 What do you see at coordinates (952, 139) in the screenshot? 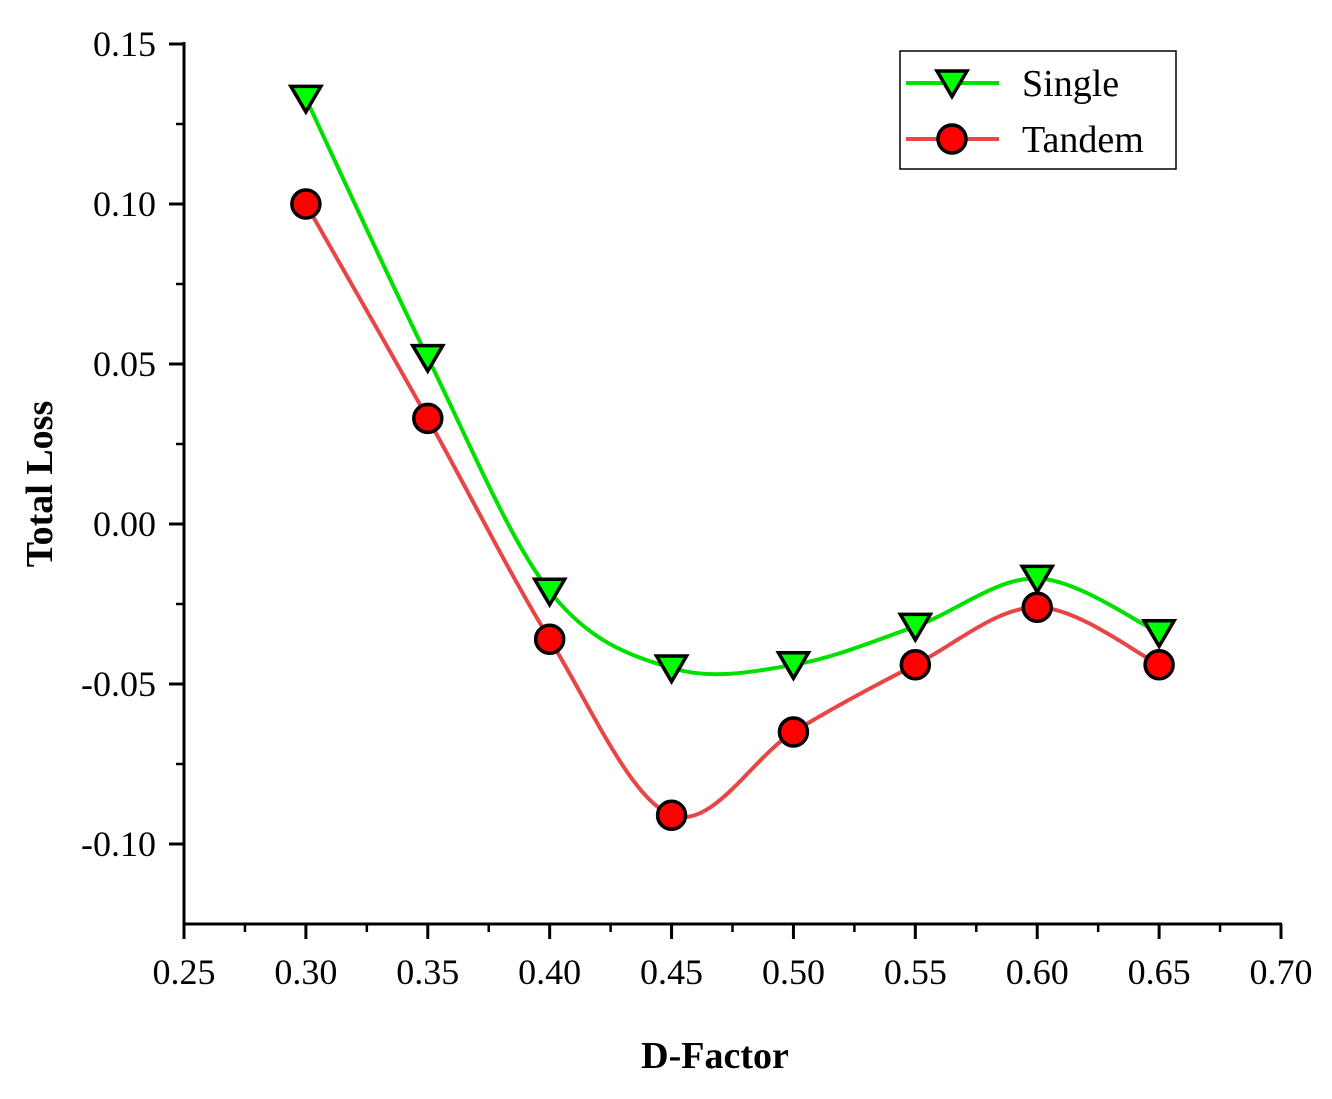
I see `legend-marker-tandem` at bounding box center [952, 139].